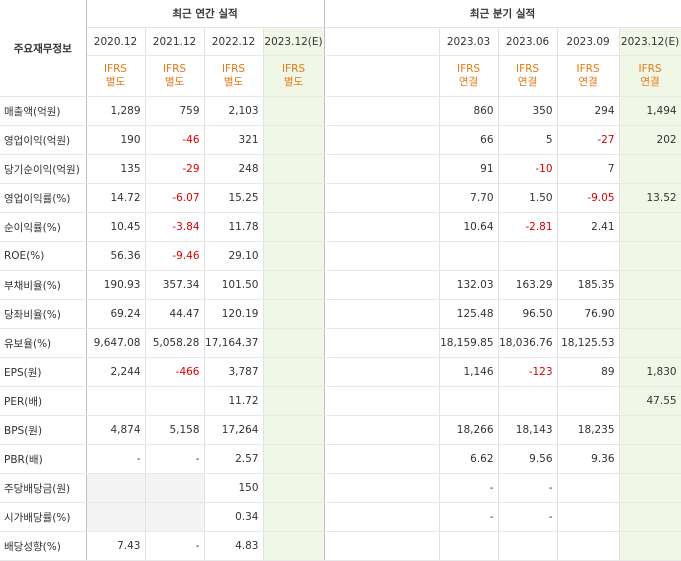  I want to click on annual-value-cell: -3.84, so click(175, 227).